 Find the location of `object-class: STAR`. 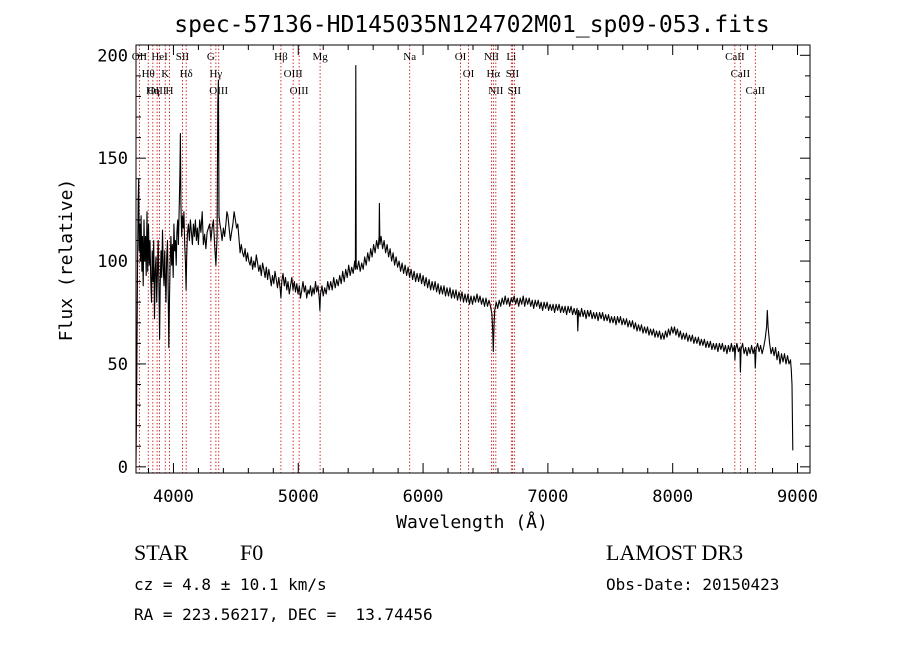

object-class: STAR is located at coordinates (161, 552).